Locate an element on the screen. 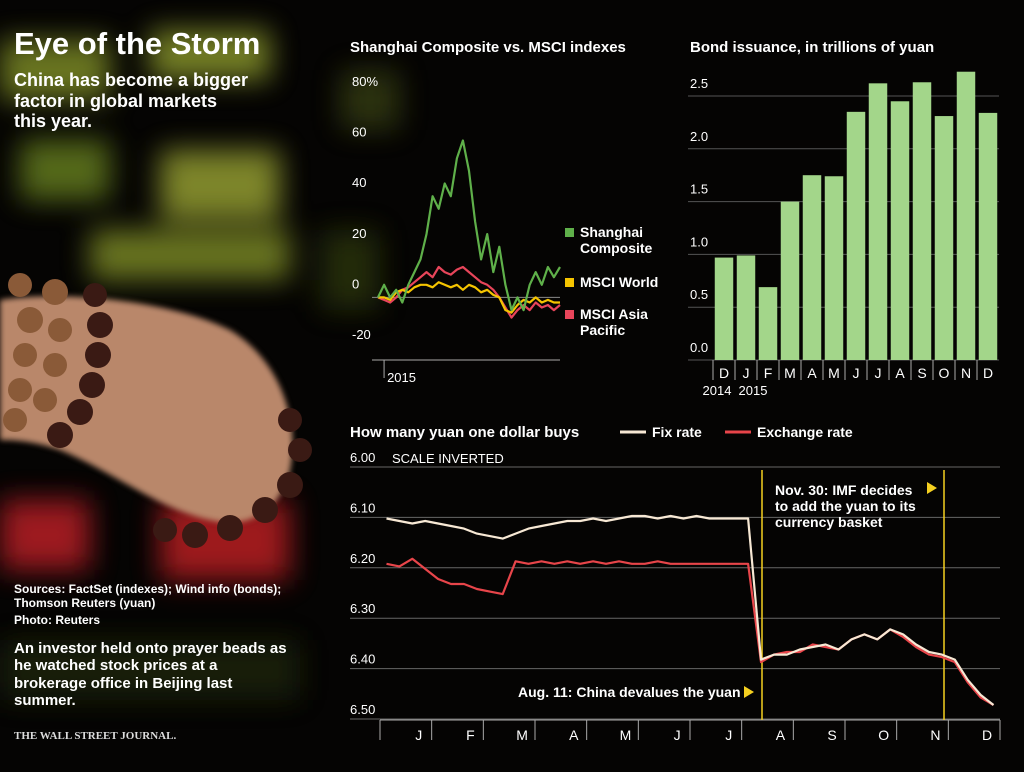  legend-label: Exchange rate is located at coordinates (805, 432).